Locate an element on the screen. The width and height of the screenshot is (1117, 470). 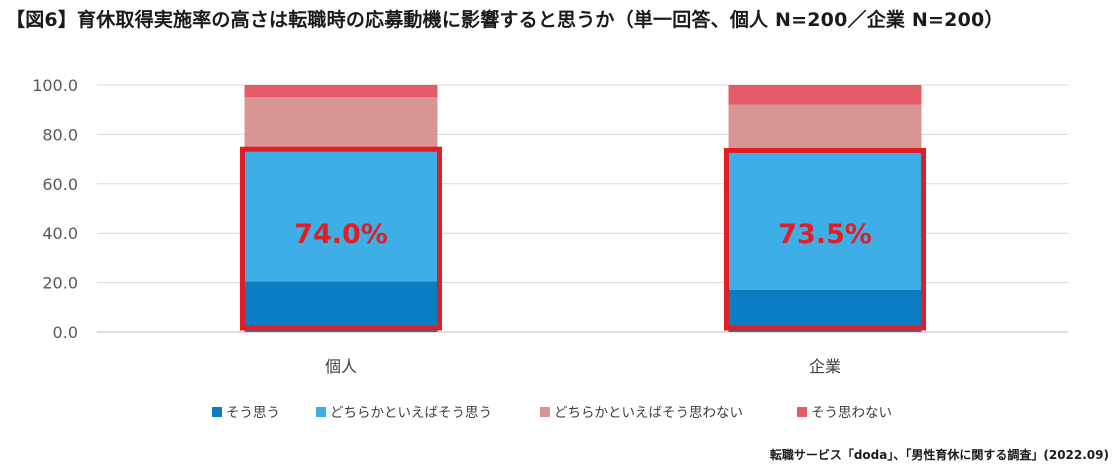
y-tick-label: 20.0 is located at coordinates (60, 283).